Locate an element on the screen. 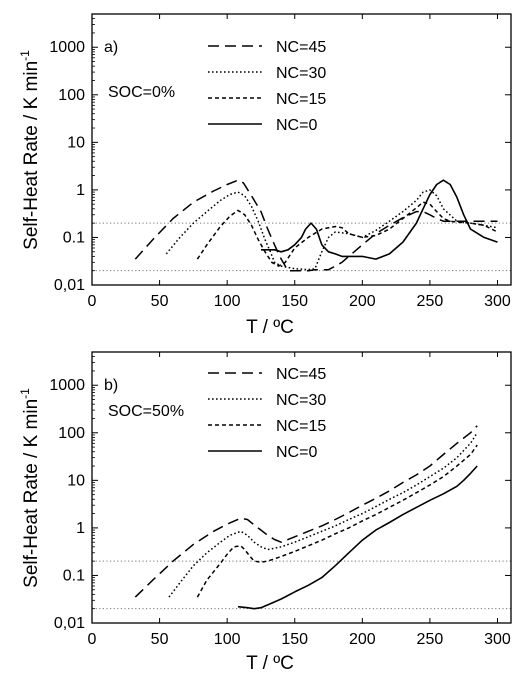 The image size is (530, 674). panel-a-legend: NC=45 NC=30 NC=15 NC=0 is located at coordinates (267, 86).